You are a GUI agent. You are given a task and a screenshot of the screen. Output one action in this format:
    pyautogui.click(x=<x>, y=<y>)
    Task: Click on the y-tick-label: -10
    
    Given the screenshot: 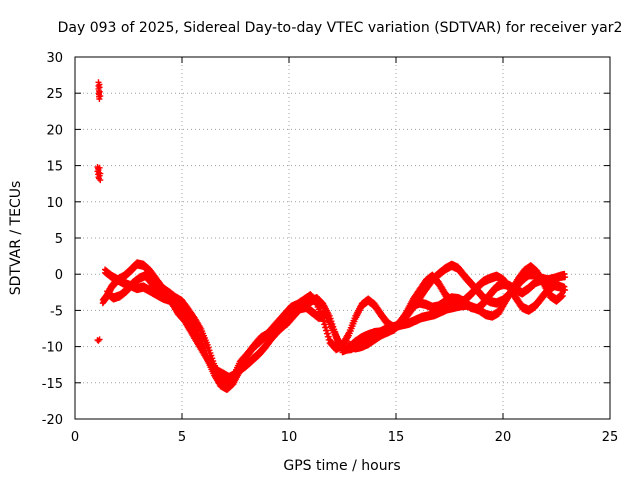 What is the action you would take?
    pyautogui.click(x=52, y=348)
    